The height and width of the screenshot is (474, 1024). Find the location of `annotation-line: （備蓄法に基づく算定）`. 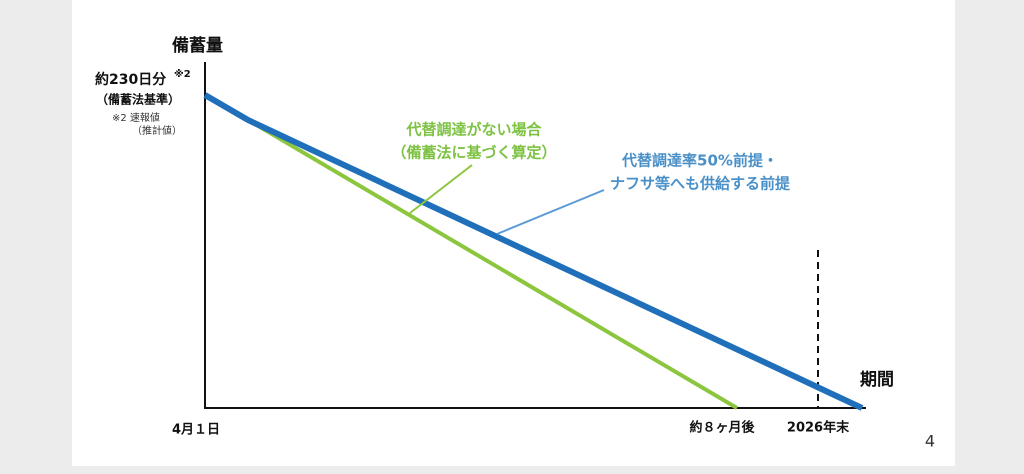

annotation-line: （備蓄法に基づく算定） is located at coordinates (473, 153).